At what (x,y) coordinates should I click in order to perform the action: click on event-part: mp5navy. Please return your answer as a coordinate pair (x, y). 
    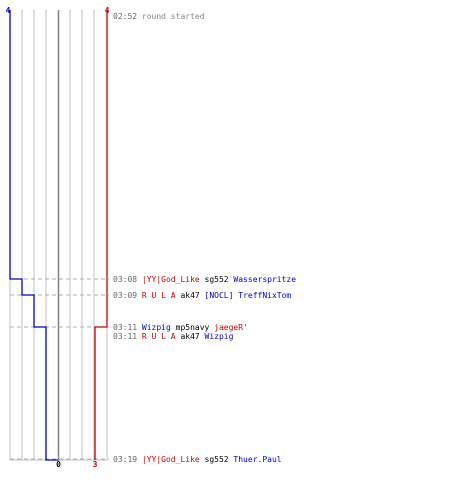
    Looking at the image, I should click on (190, 327).